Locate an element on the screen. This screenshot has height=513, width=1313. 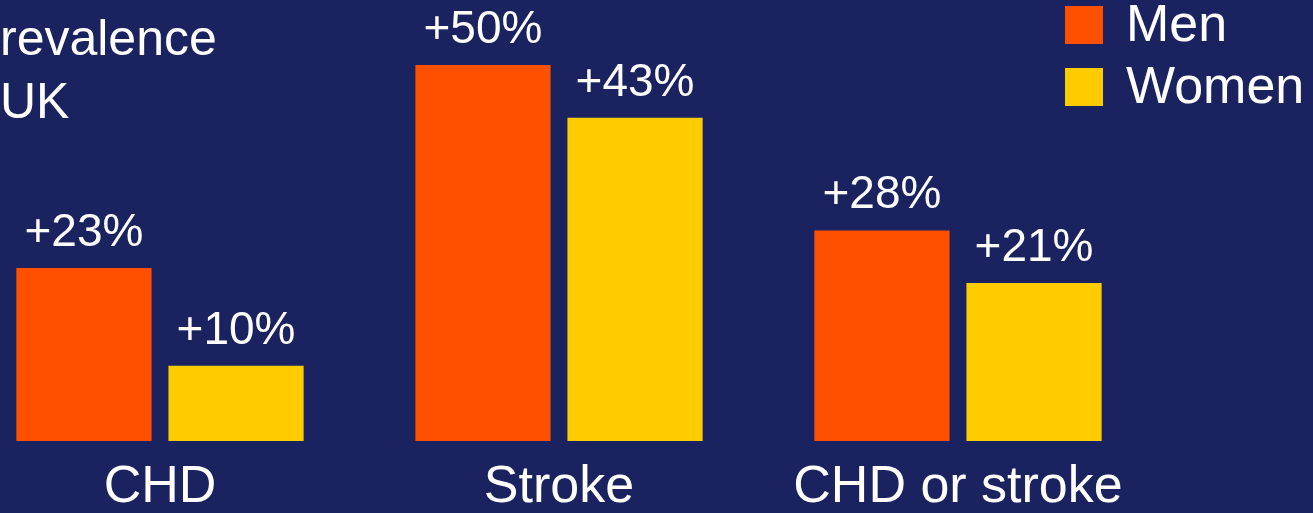
data-label: +21% is located at coordinates (1034, 245).